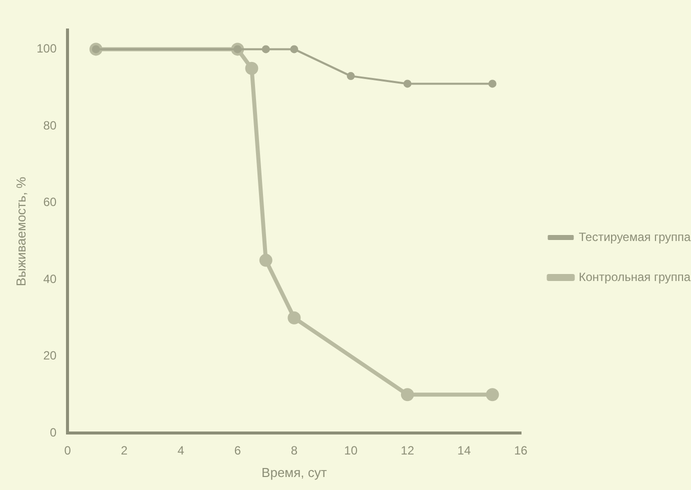  Describe the element at coordinates (124, 451) in the screenshot. I see `x-tick-label: 2` at that location.